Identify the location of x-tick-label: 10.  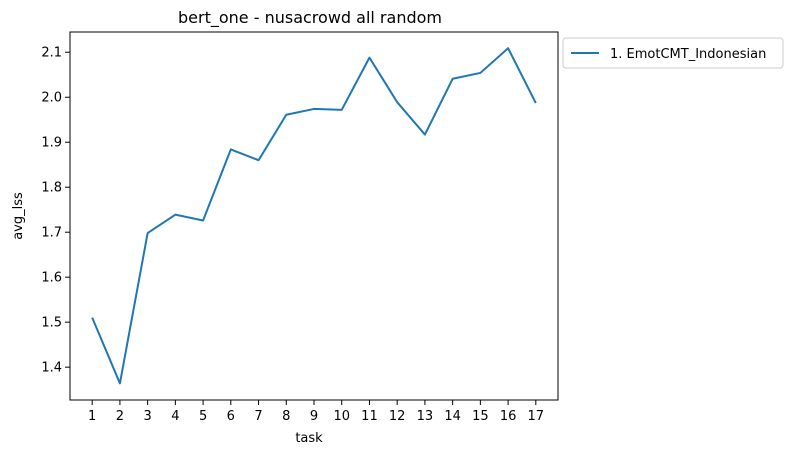
(341, 416).